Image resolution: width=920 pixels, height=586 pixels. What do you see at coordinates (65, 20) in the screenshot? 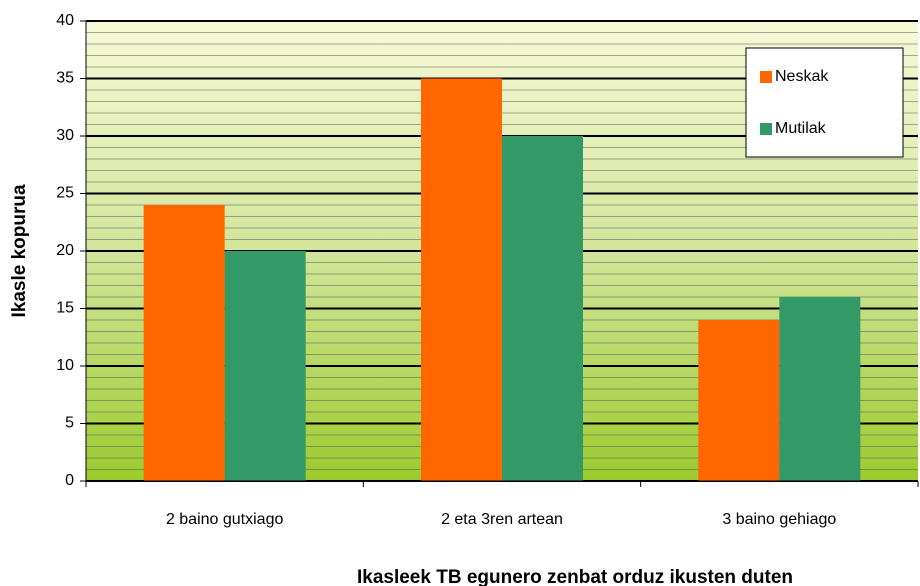
I see `y-tick-label: 40` at bounding box center [65, 20].